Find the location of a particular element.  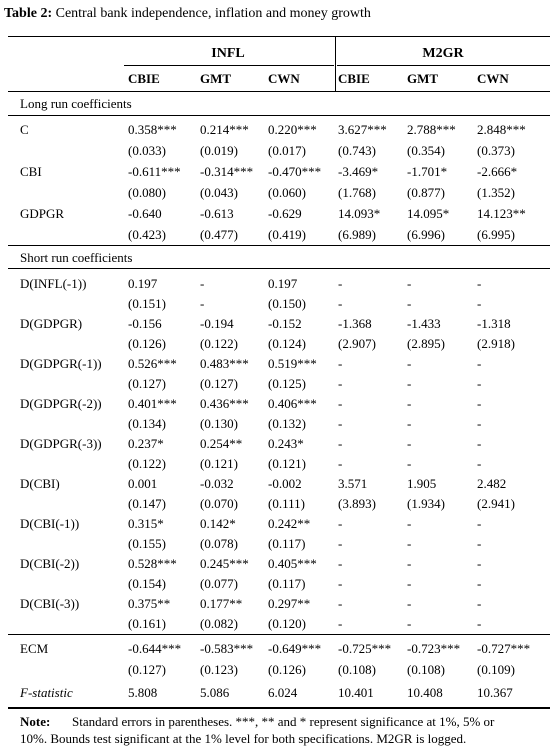

coef-cell: -0.644*** is located at coordinates (155, 648).